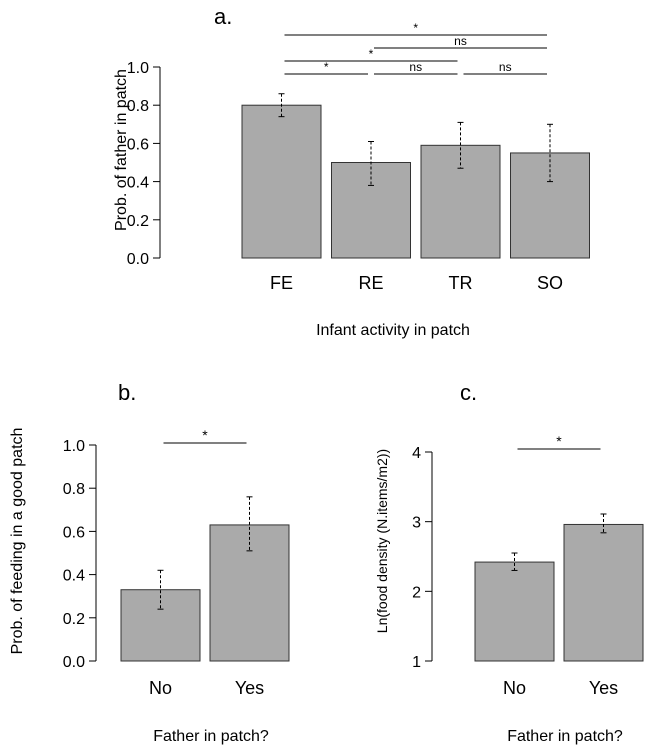 This screenshot has height=749, width=650. What do you see at coordinates (416, 662) in the screenshot?
I see `y-tick-label: 1` at bounding box center [416, 662].